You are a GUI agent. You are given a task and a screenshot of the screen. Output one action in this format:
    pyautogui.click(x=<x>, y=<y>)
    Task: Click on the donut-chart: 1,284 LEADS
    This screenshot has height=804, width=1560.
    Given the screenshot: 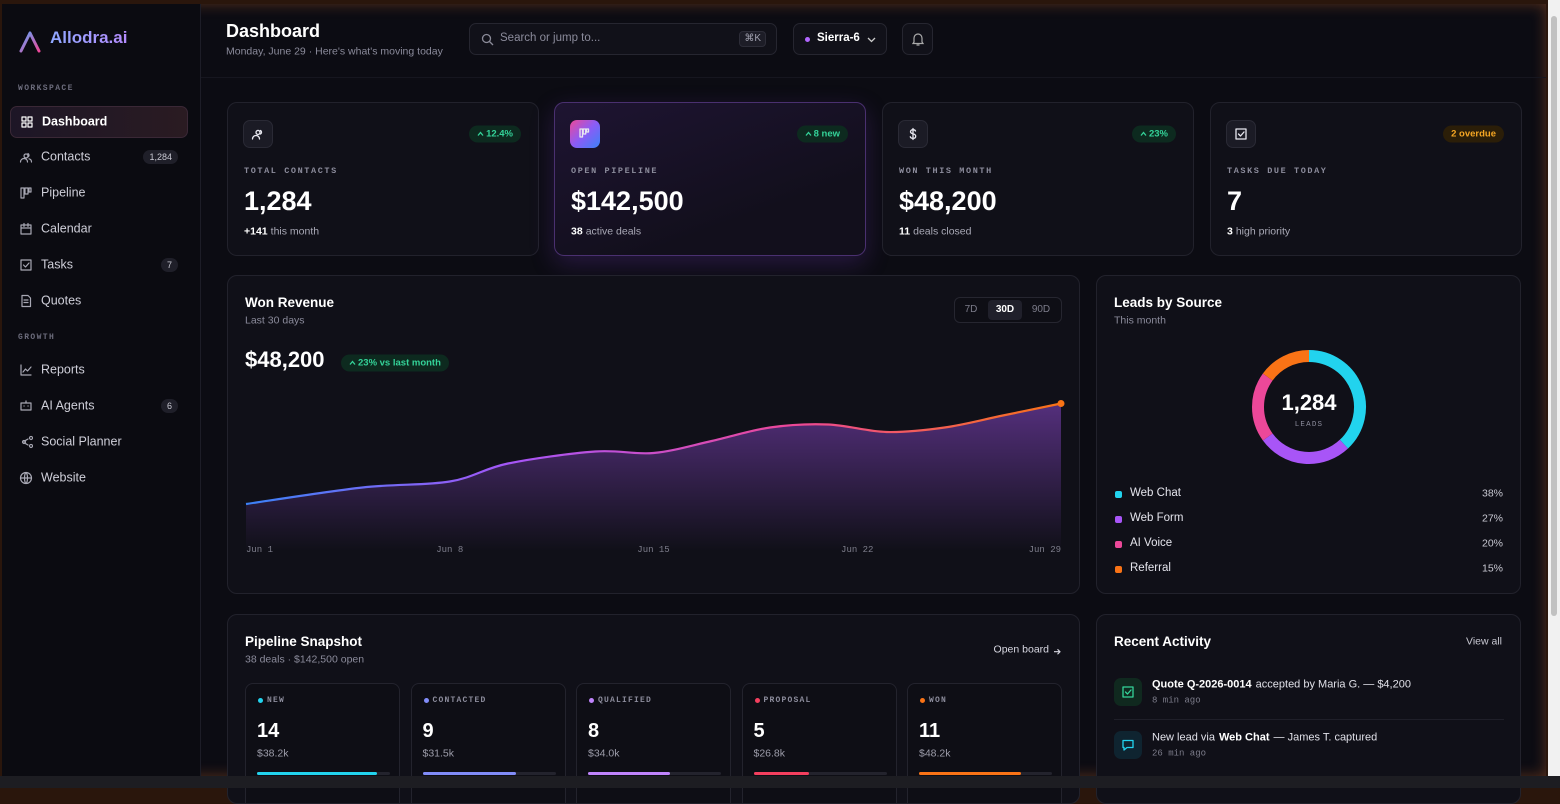 What is the action you would take?
    pyautogui.click(x=1309, y=407)
    